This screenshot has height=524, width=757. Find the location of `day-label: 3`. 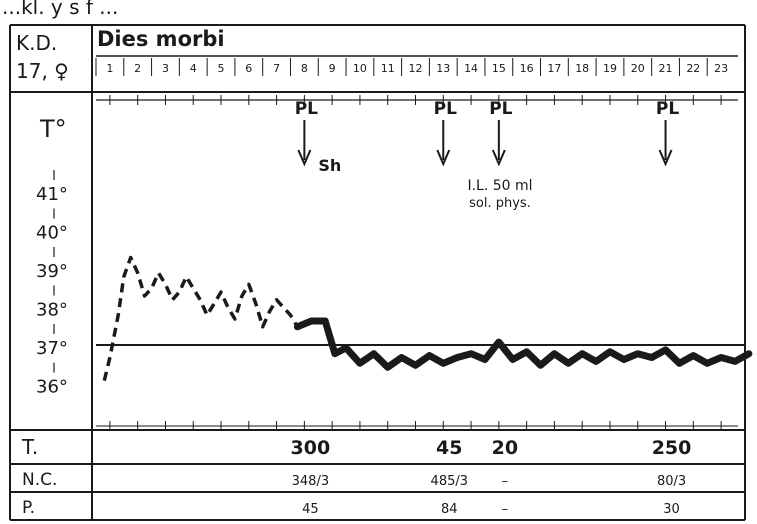

day-label: 3 is located at coordinates (165, 68).